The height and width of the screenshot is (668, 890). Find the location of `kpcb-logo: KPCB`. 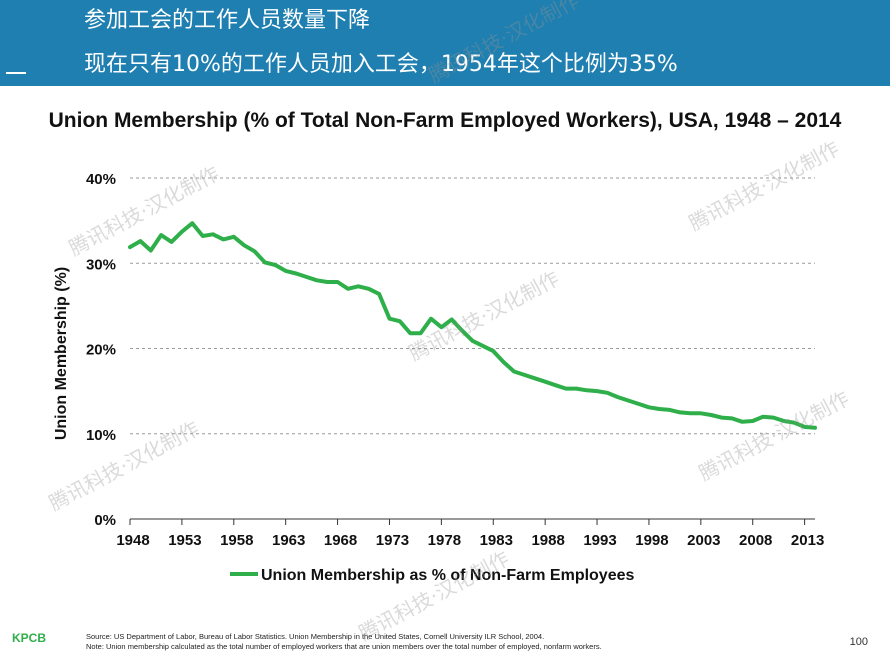

kpcb-logo: KPCB is located at coordinates (29, 638).